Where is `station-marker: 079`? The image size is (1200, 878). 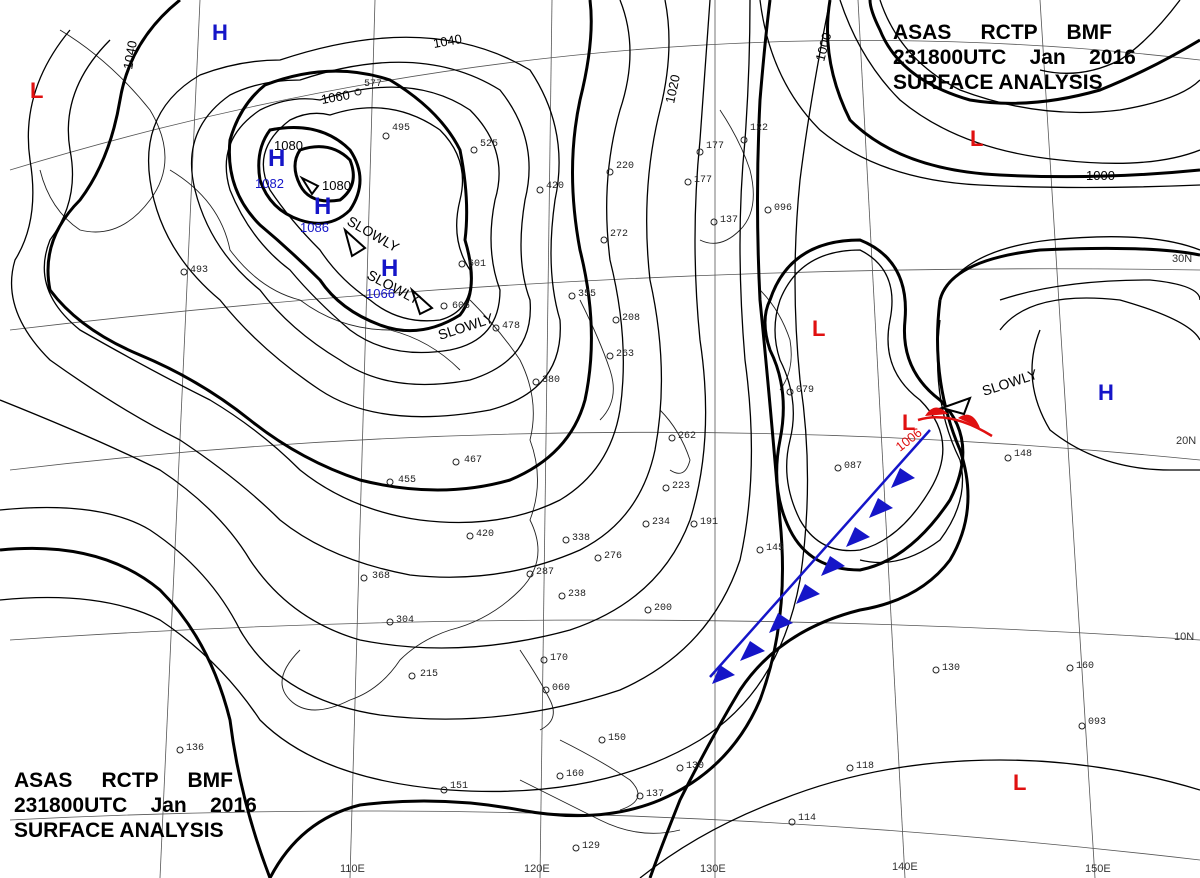 station-marker: 079 is located at coordinates (800, 390).